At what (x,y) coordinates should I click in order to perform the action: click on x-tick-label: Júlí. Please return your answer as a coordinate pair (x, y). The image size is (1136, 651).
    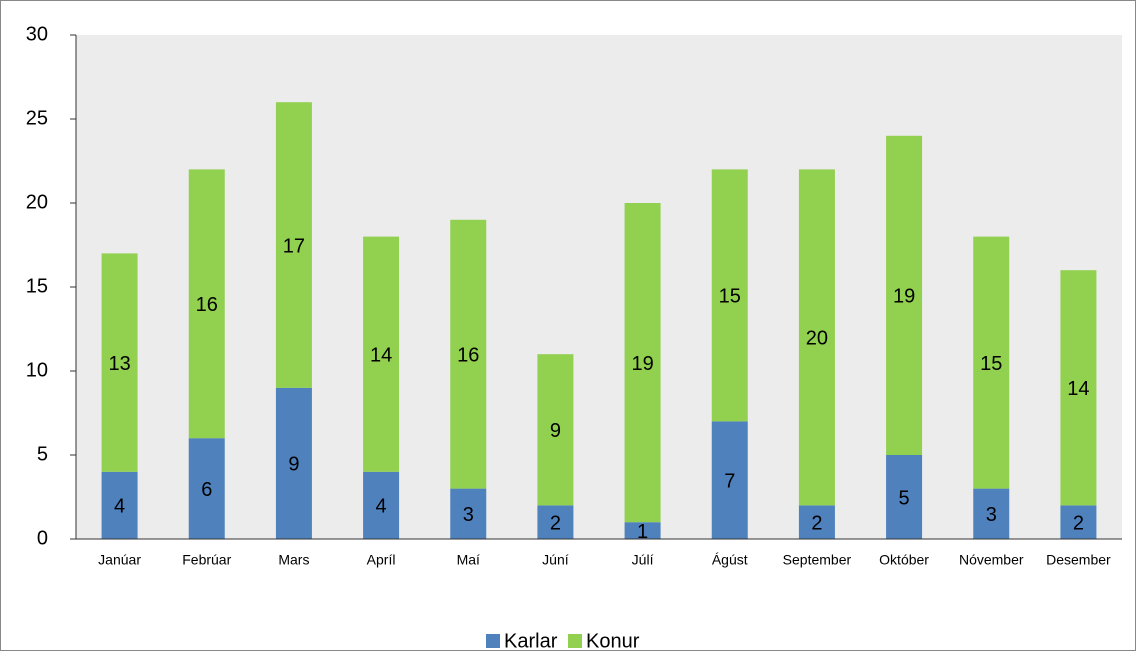
    Looking at the image, I should click on (643, 560).